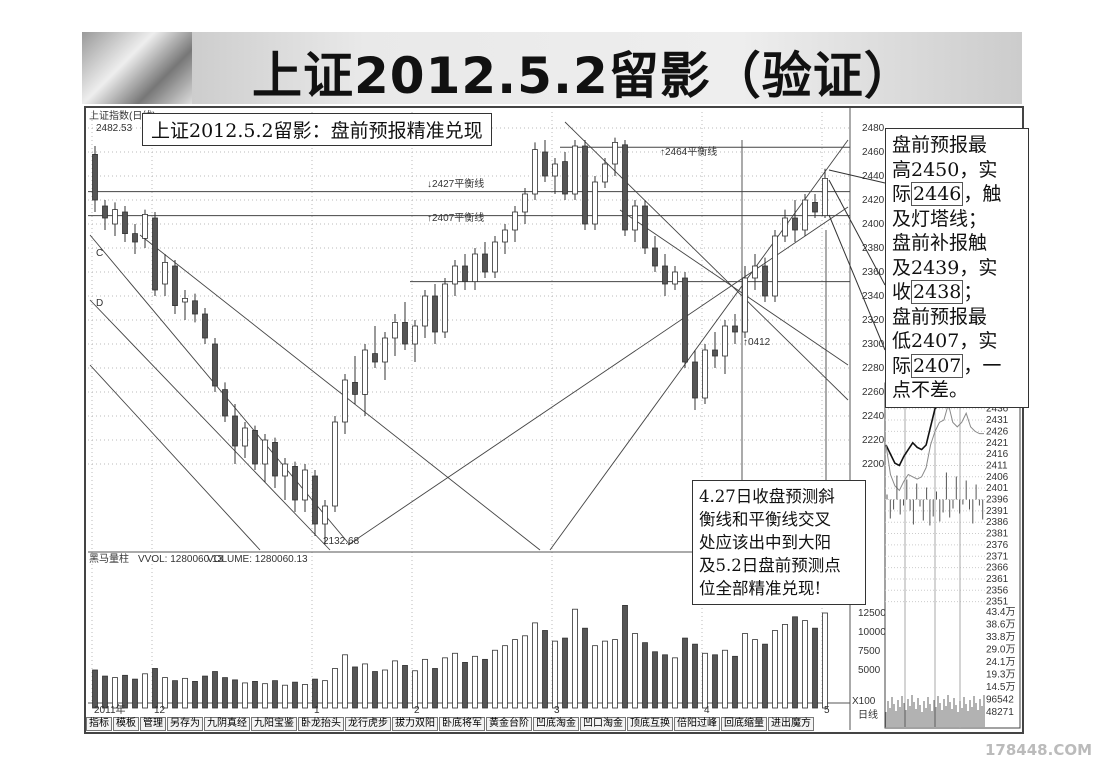  What do you see at coordinates (210, 425) in the screenshot?
I see `channel-line-d` at bounding box center [210, 425].